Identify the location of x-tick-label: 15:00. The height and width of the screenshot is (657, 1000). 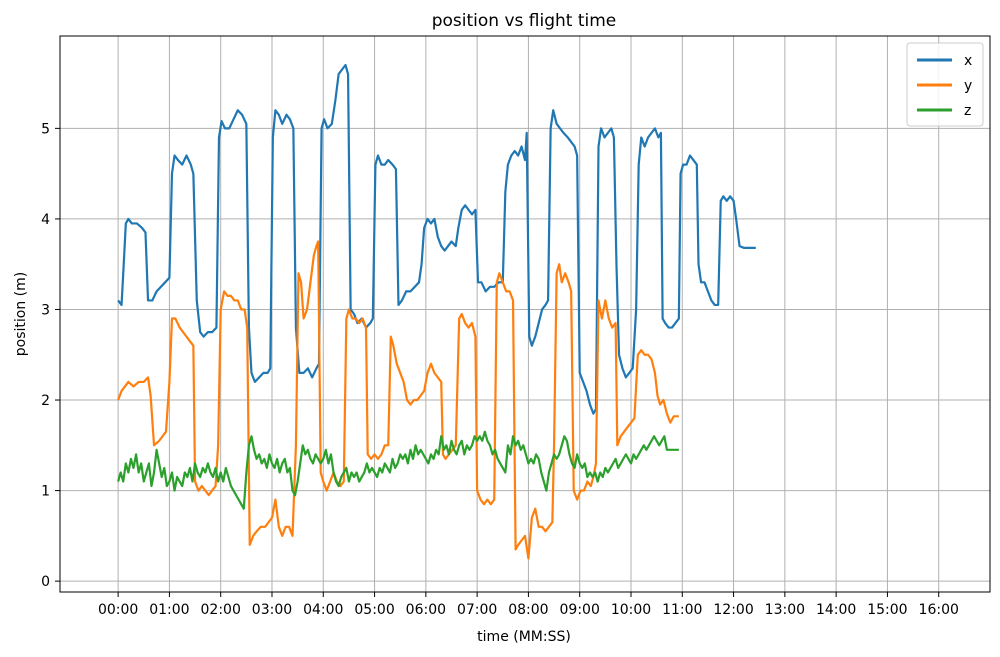
(887, 610).